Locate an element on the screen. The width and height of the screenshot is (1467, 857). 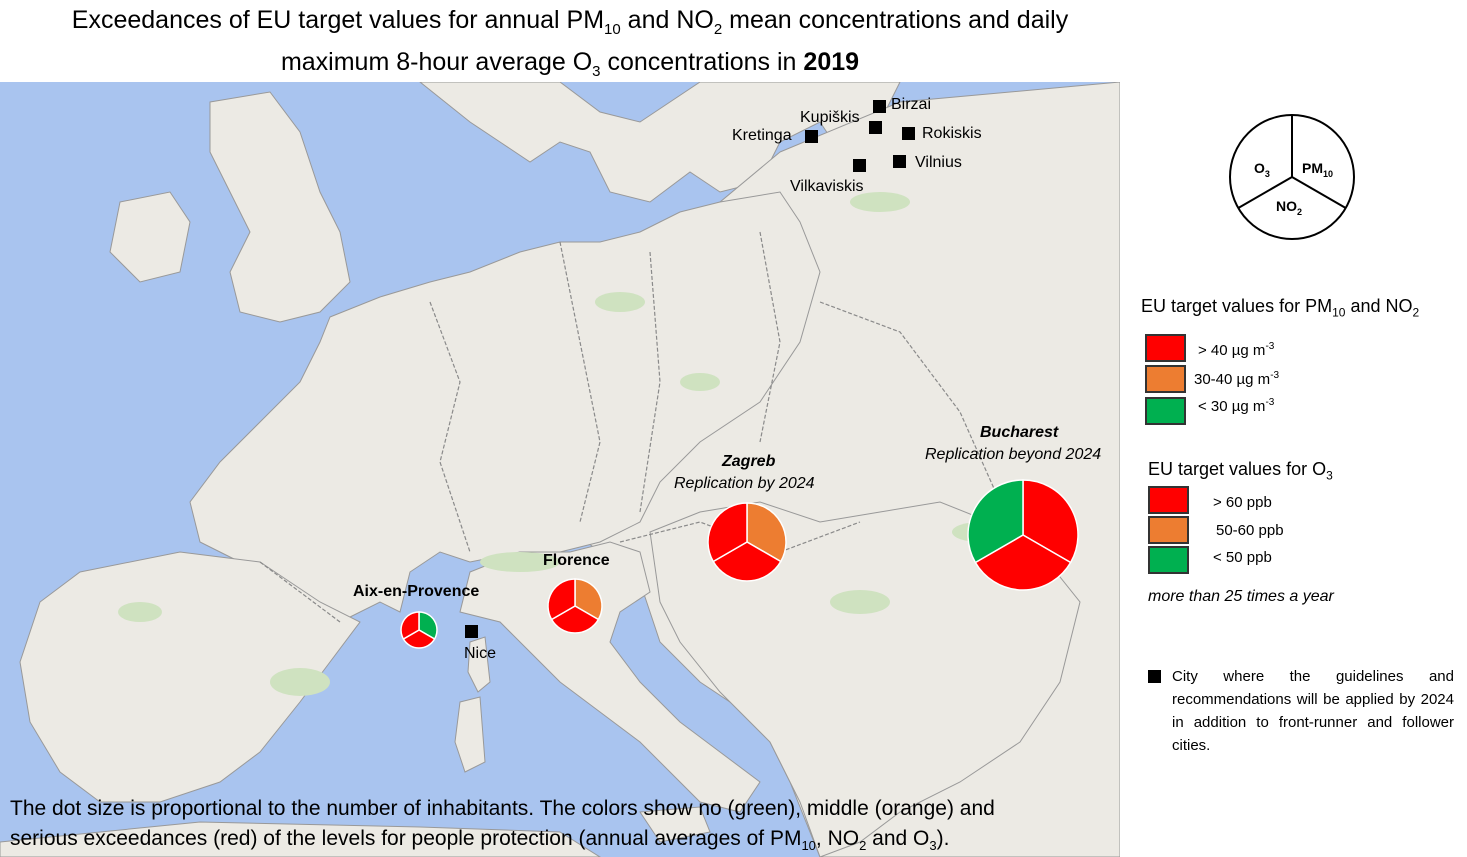
title-year: 2019 is located at coordinates (831, 62).